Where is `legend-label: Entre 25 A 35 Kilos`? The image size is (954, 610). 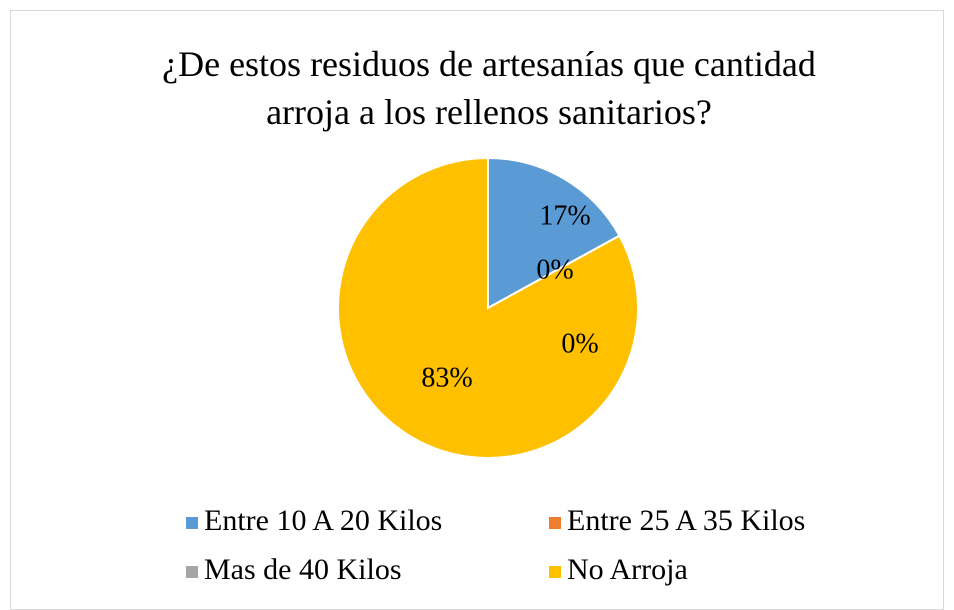 legend-label: Entre 25 A 35 Kilos is located at coordinates (686, 520).